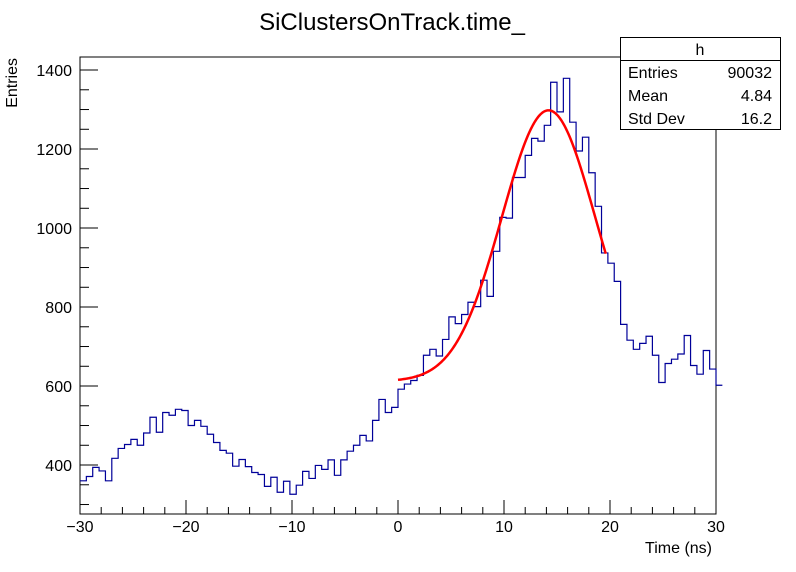 This screenshot has width=796, height=572. Describe the element at coordinates (58, 466) in the screenshot. I see `y-tick-label: 400` at that location.